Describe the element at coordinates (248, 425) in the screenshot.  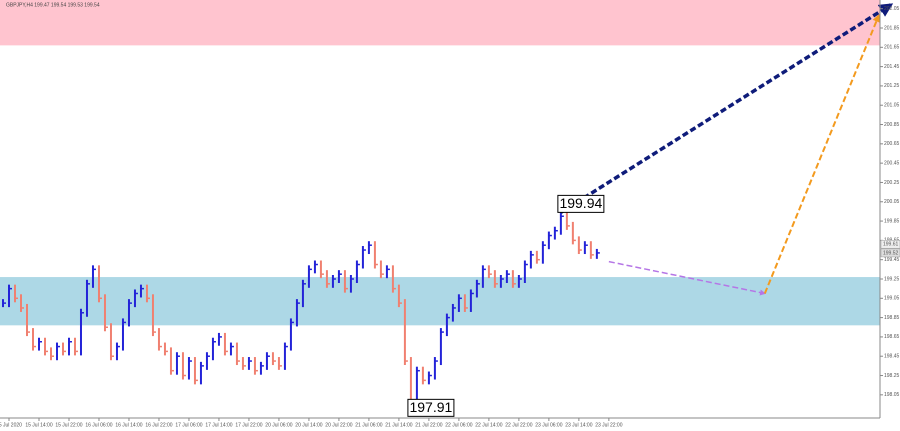
I see `x-tick-label: 17 Jul 22:00` at that location.